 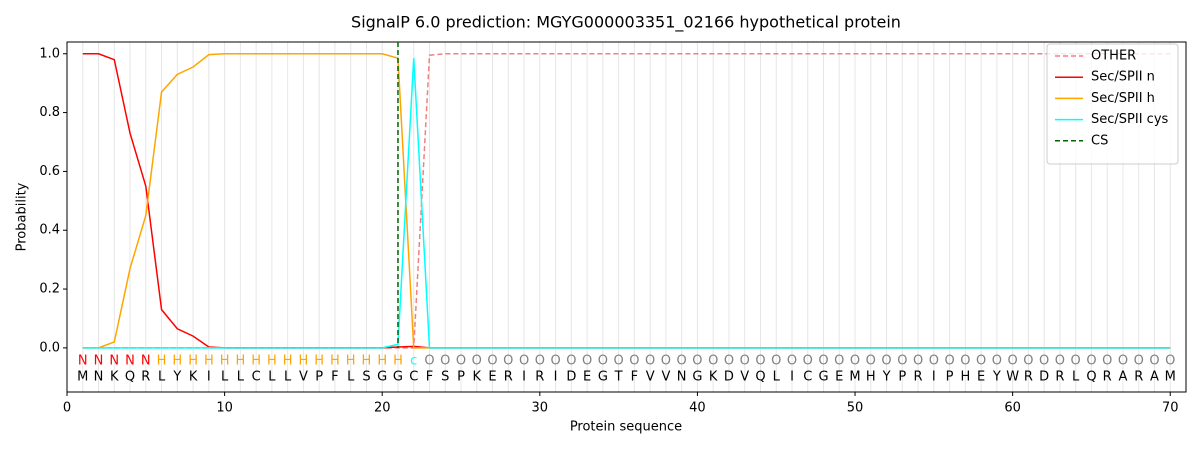 What do you see at coordinates (1012, 377) in the screenshot?
I see `residue: W` at bounding box center [1012, 377].